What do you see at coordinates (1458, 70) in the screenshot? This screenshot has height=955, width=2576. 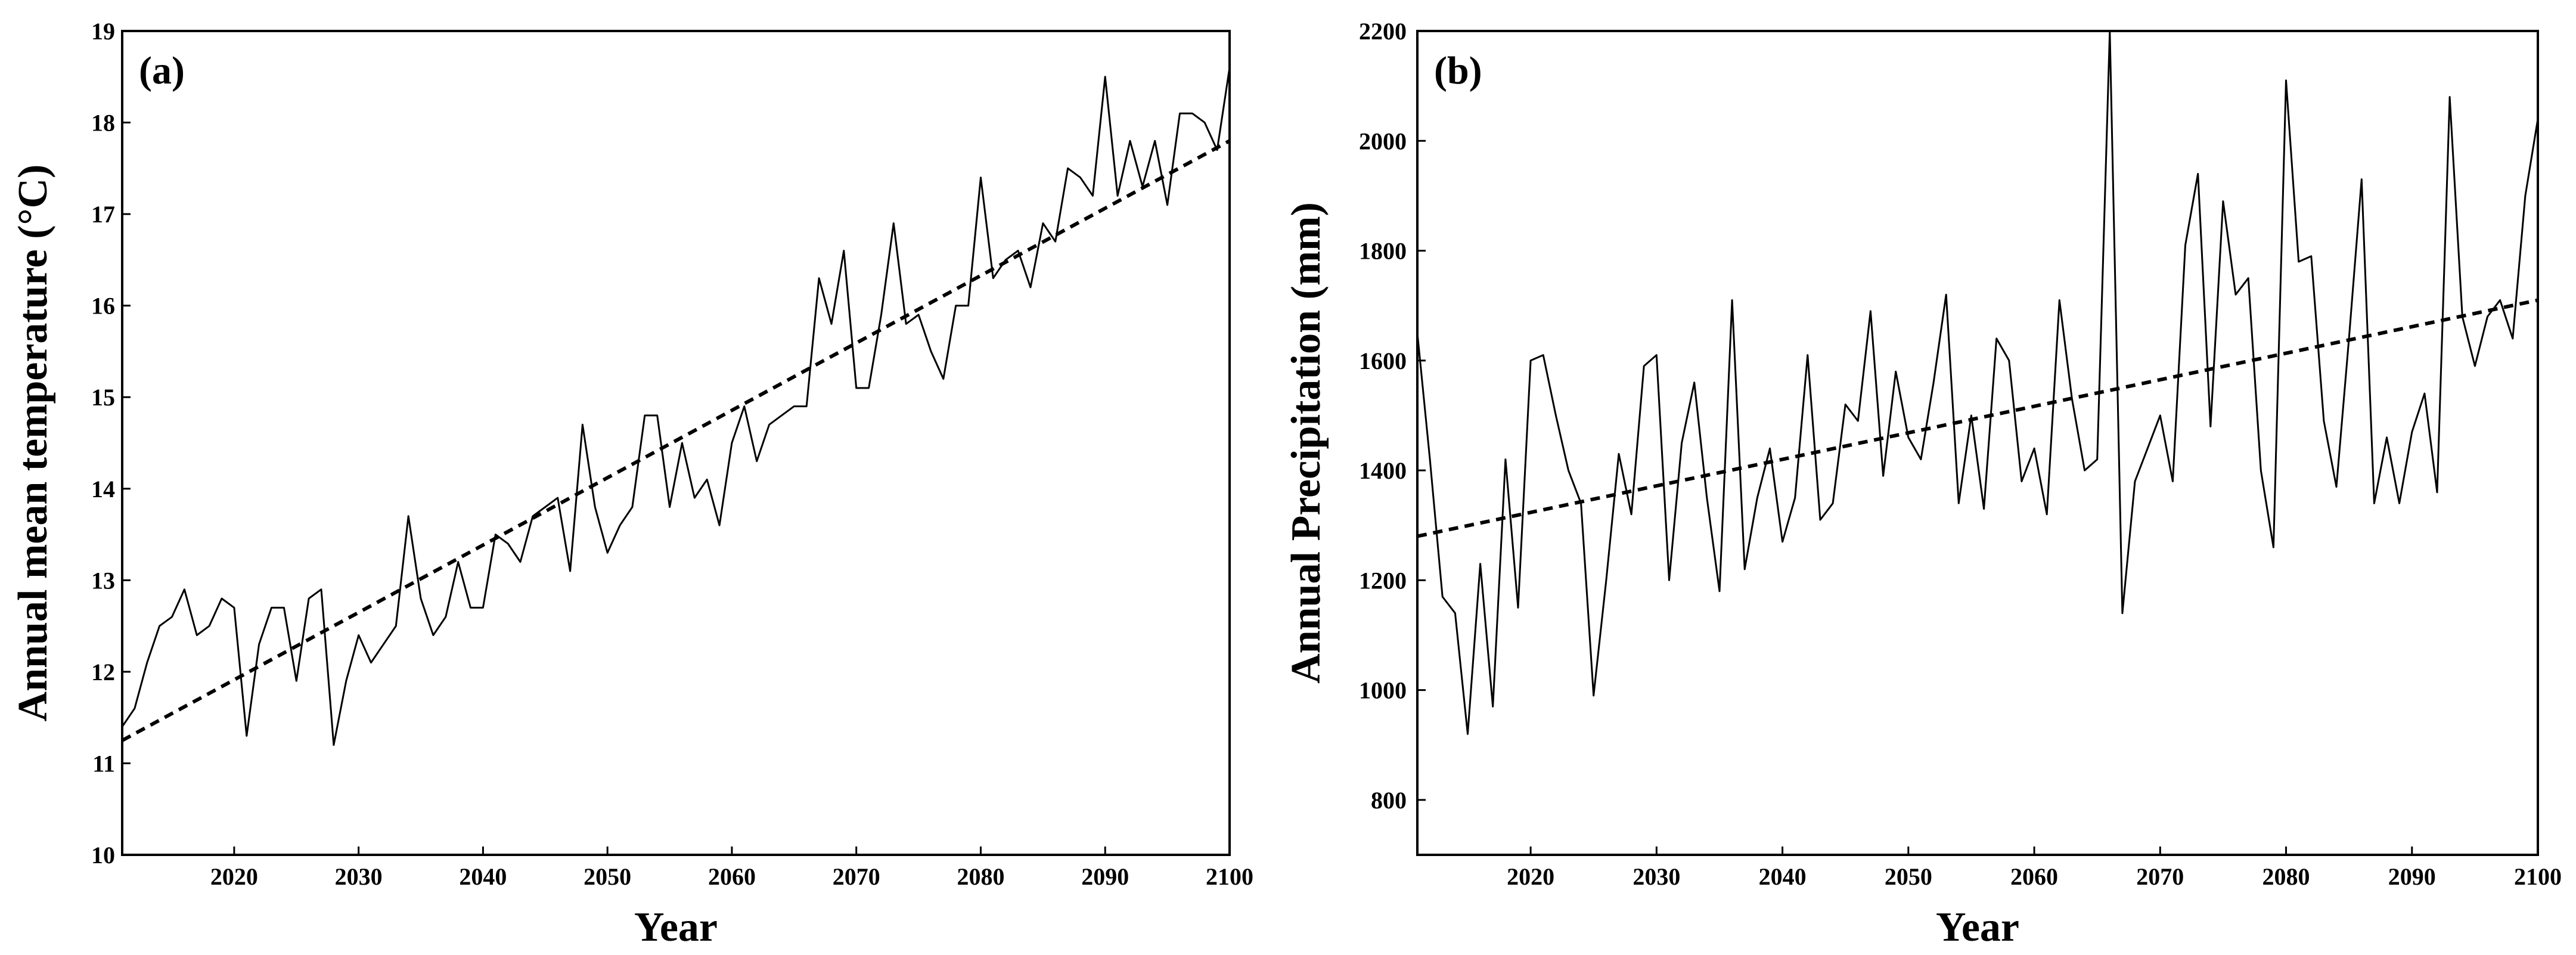 I see `panel-label: (b)` at bounding box center [1458, 70].